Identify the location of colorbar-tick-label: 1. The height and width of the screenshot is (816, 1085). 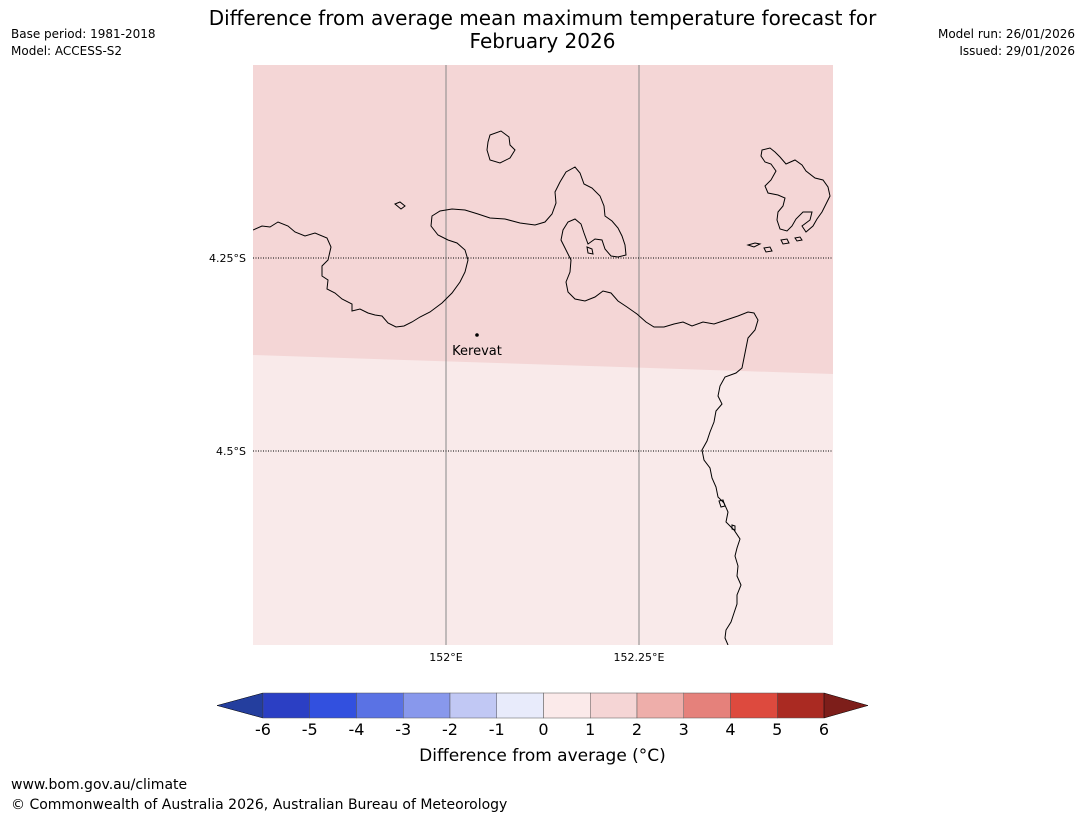
(590, 729).